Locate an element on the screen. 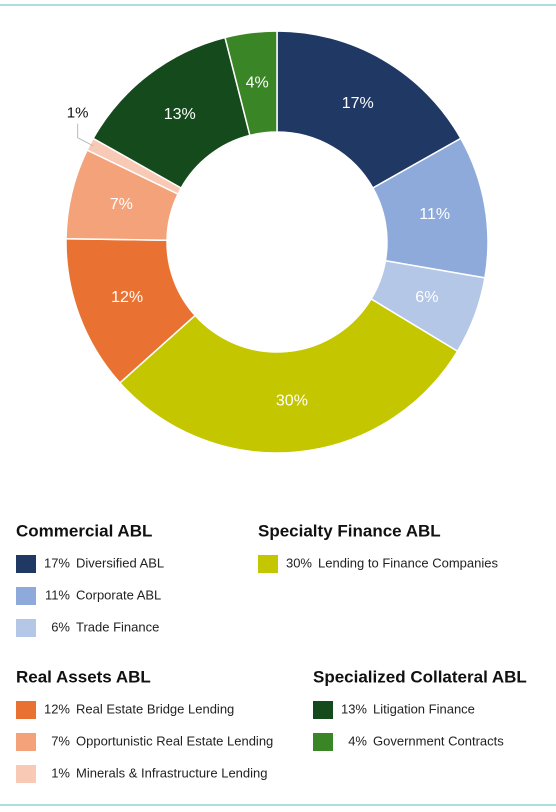 This screenshot has height=812, width=556. legend-value: 30% is located at coordinates (299, 562).